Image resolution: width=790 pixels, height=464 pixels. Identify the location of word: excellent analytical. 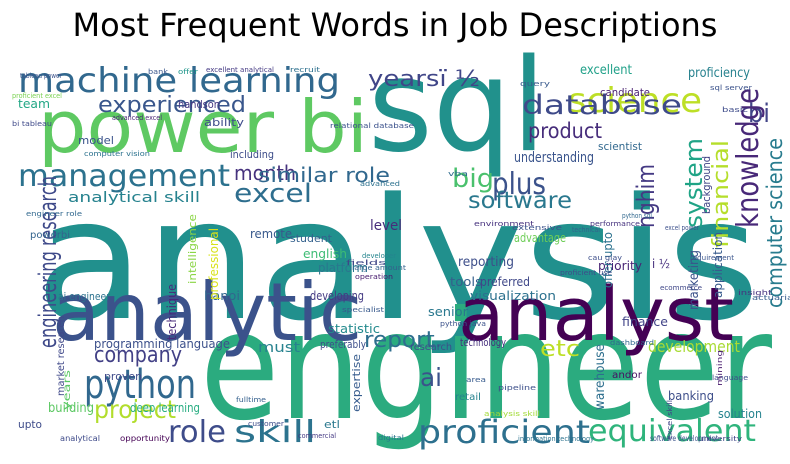
(240, 70).